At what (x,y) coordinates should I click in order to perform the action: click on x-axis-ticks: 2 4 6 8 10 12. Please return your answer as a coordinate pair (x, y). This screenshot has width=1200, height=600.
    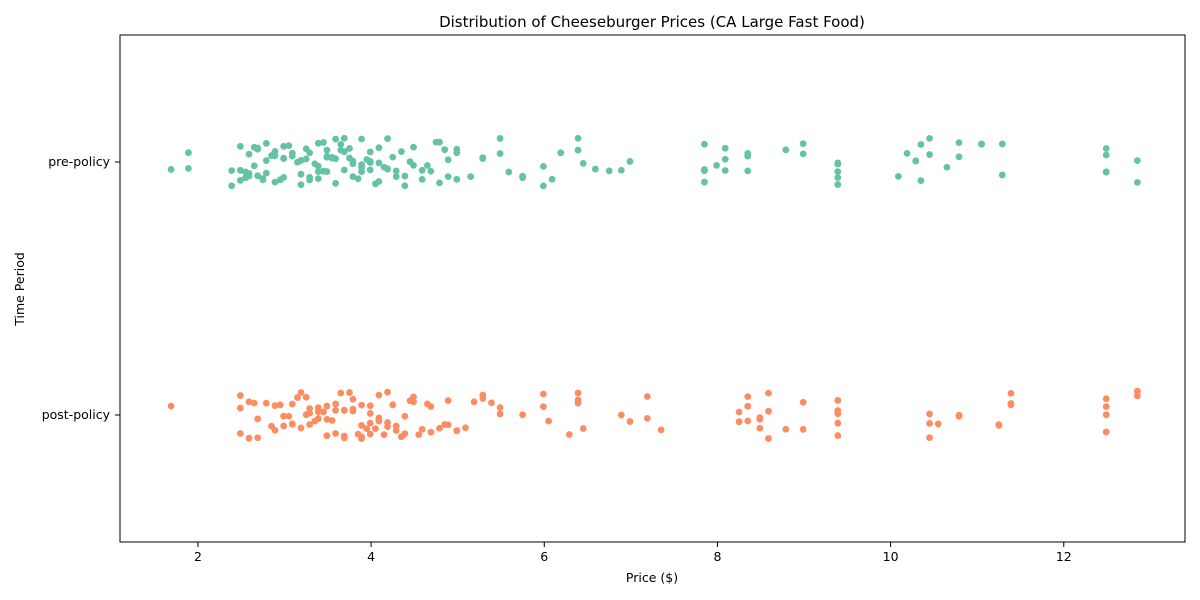
    Looking at the image, I should click on (633, 553).